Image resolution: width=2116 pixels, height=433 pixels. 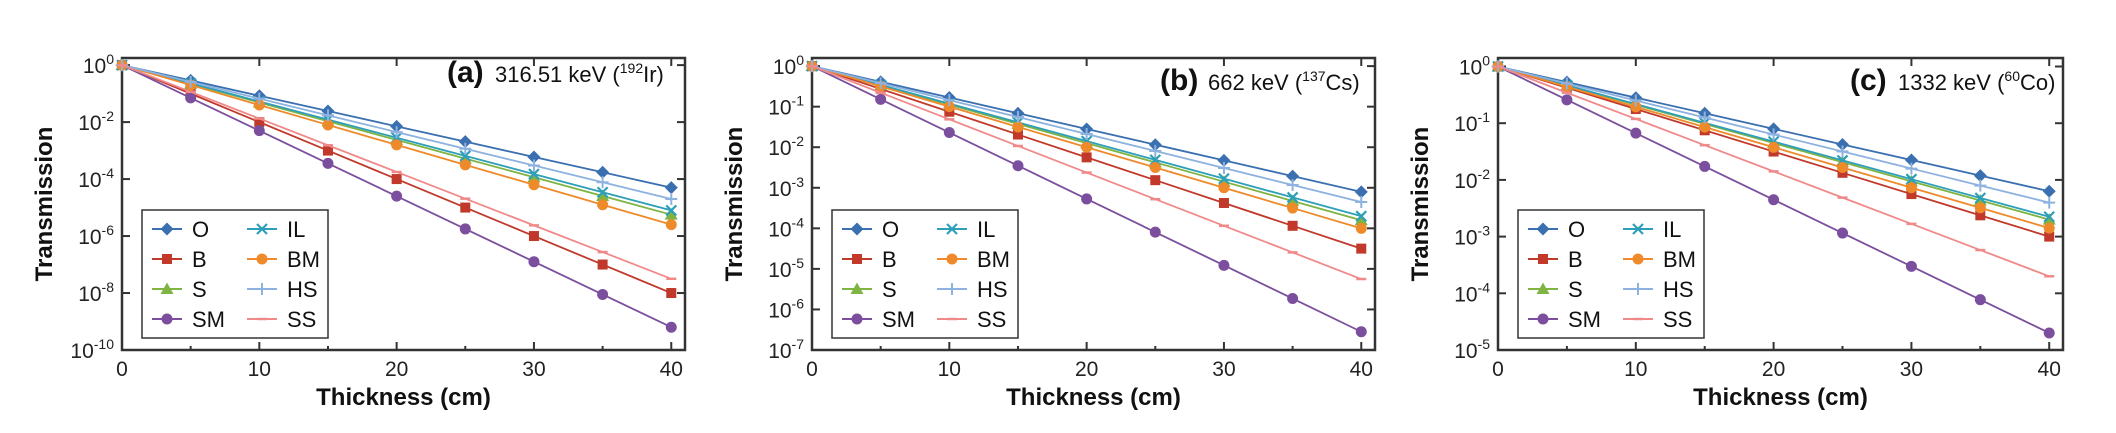 I want to click on legend-item-HS: HS, so click(x=282, y=289).